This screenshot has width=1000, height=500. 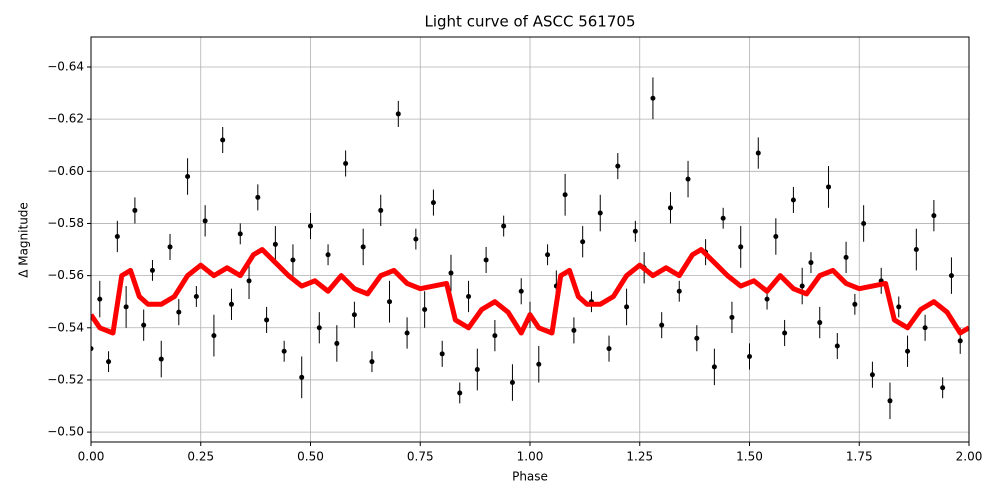 What do you see at coordinates (65, 379) in the screenshot?
I see `y-tick-label: −0.52` at bounding box center [65, 379].